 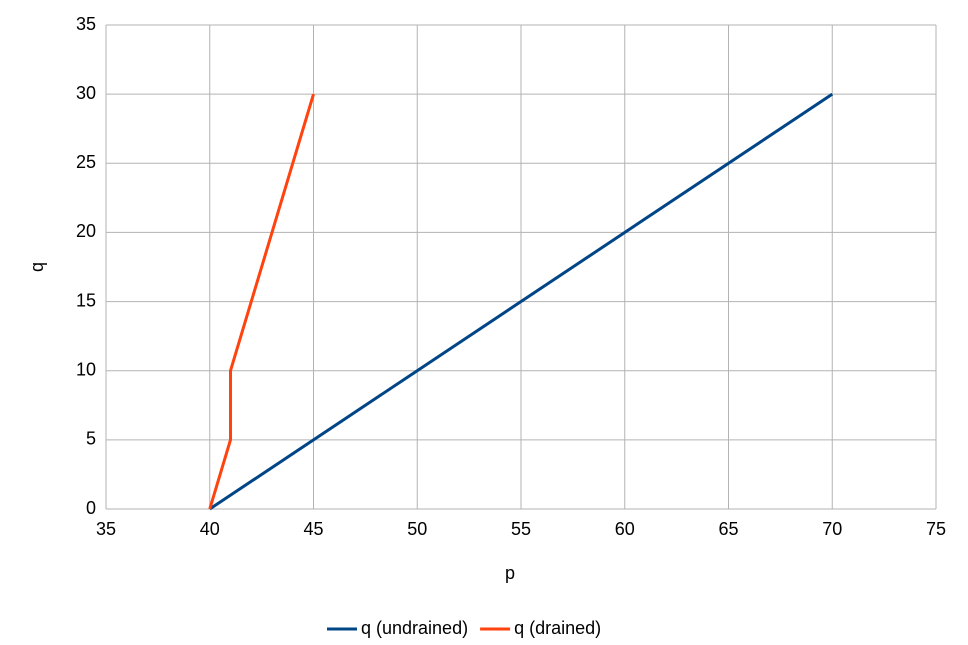 I want to click on x-tick-label: 35, so click(x=106, y=529).